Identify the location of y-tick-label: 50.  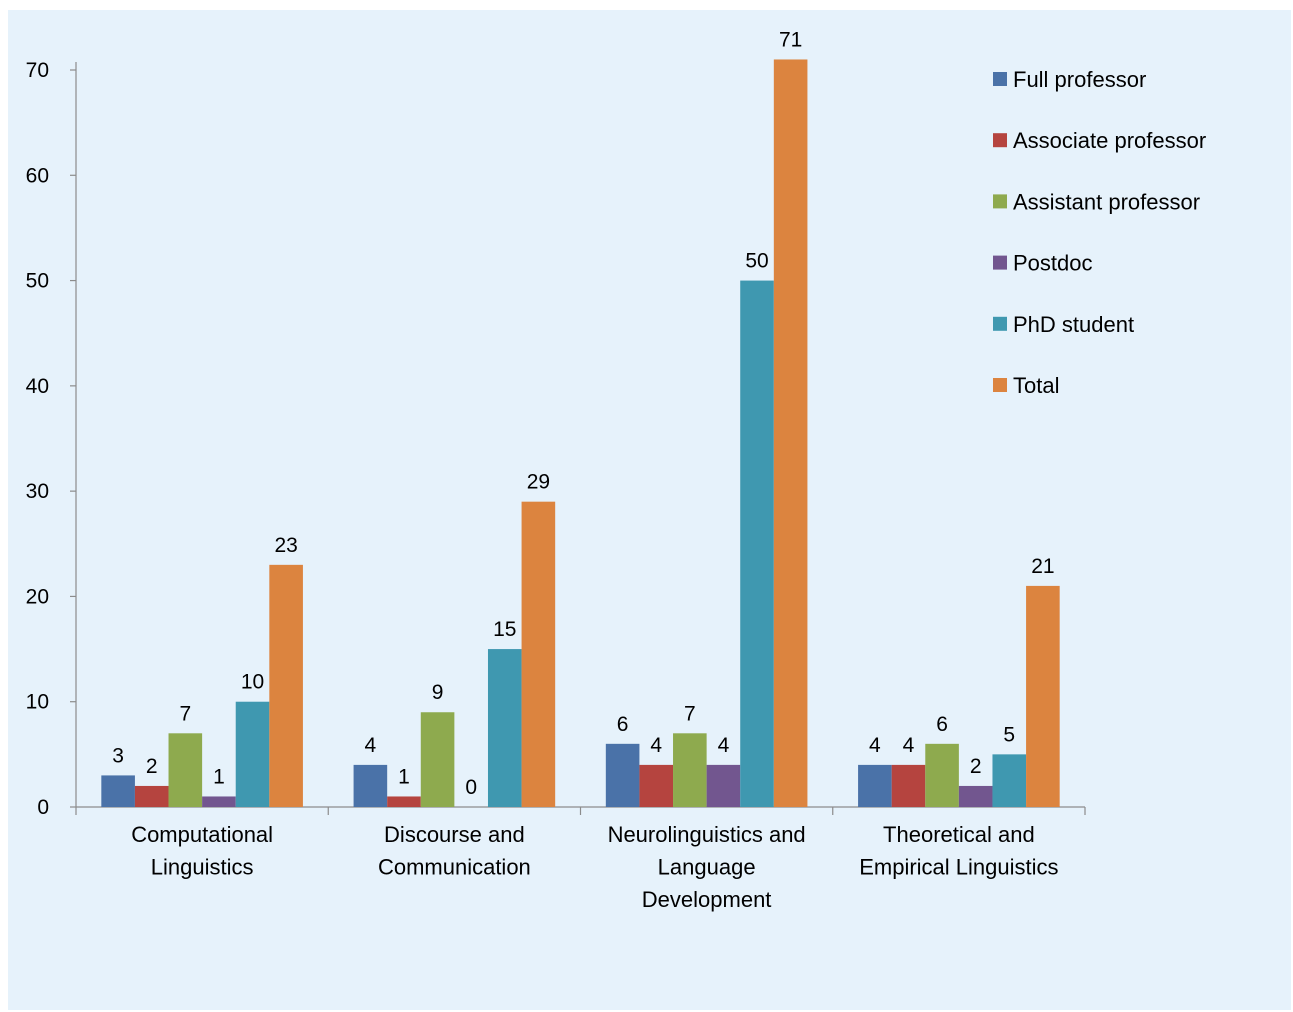
(37, 281).